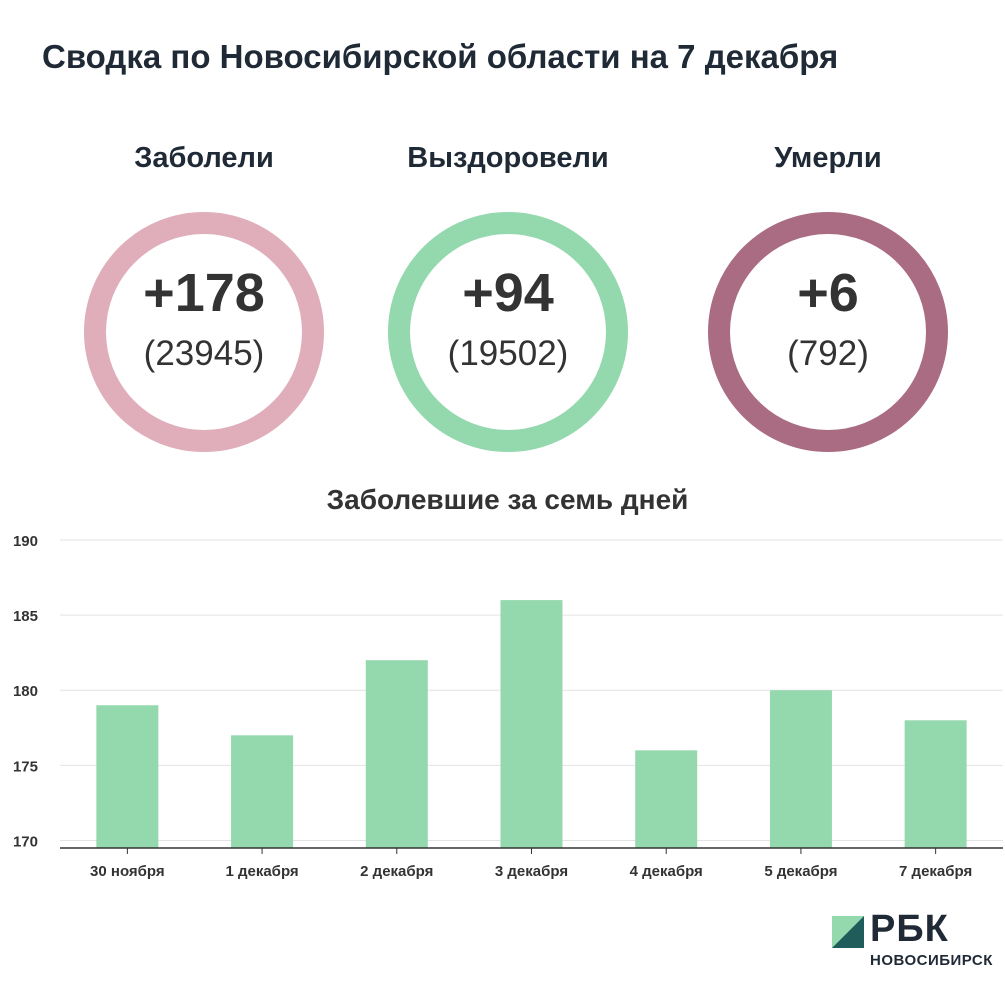 This screenshot has width=1005, height=1005. I want to click on y-tick-label: 175, so click(25, 766).